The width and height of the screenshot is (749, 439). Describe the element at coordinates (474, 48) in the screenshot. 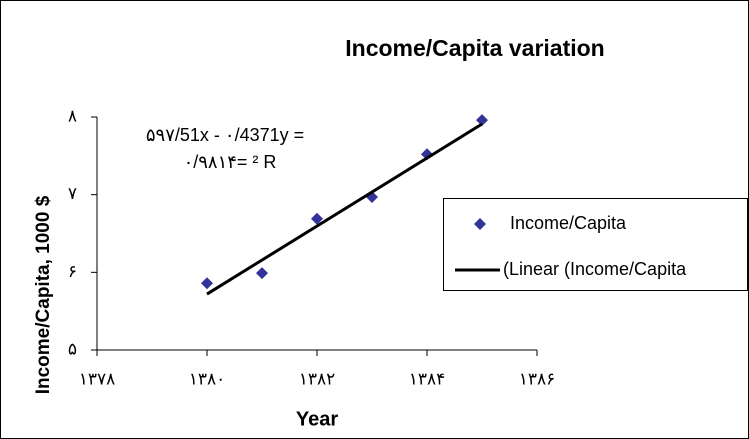

I see `chart-title: Income/Capita variation` at that location.